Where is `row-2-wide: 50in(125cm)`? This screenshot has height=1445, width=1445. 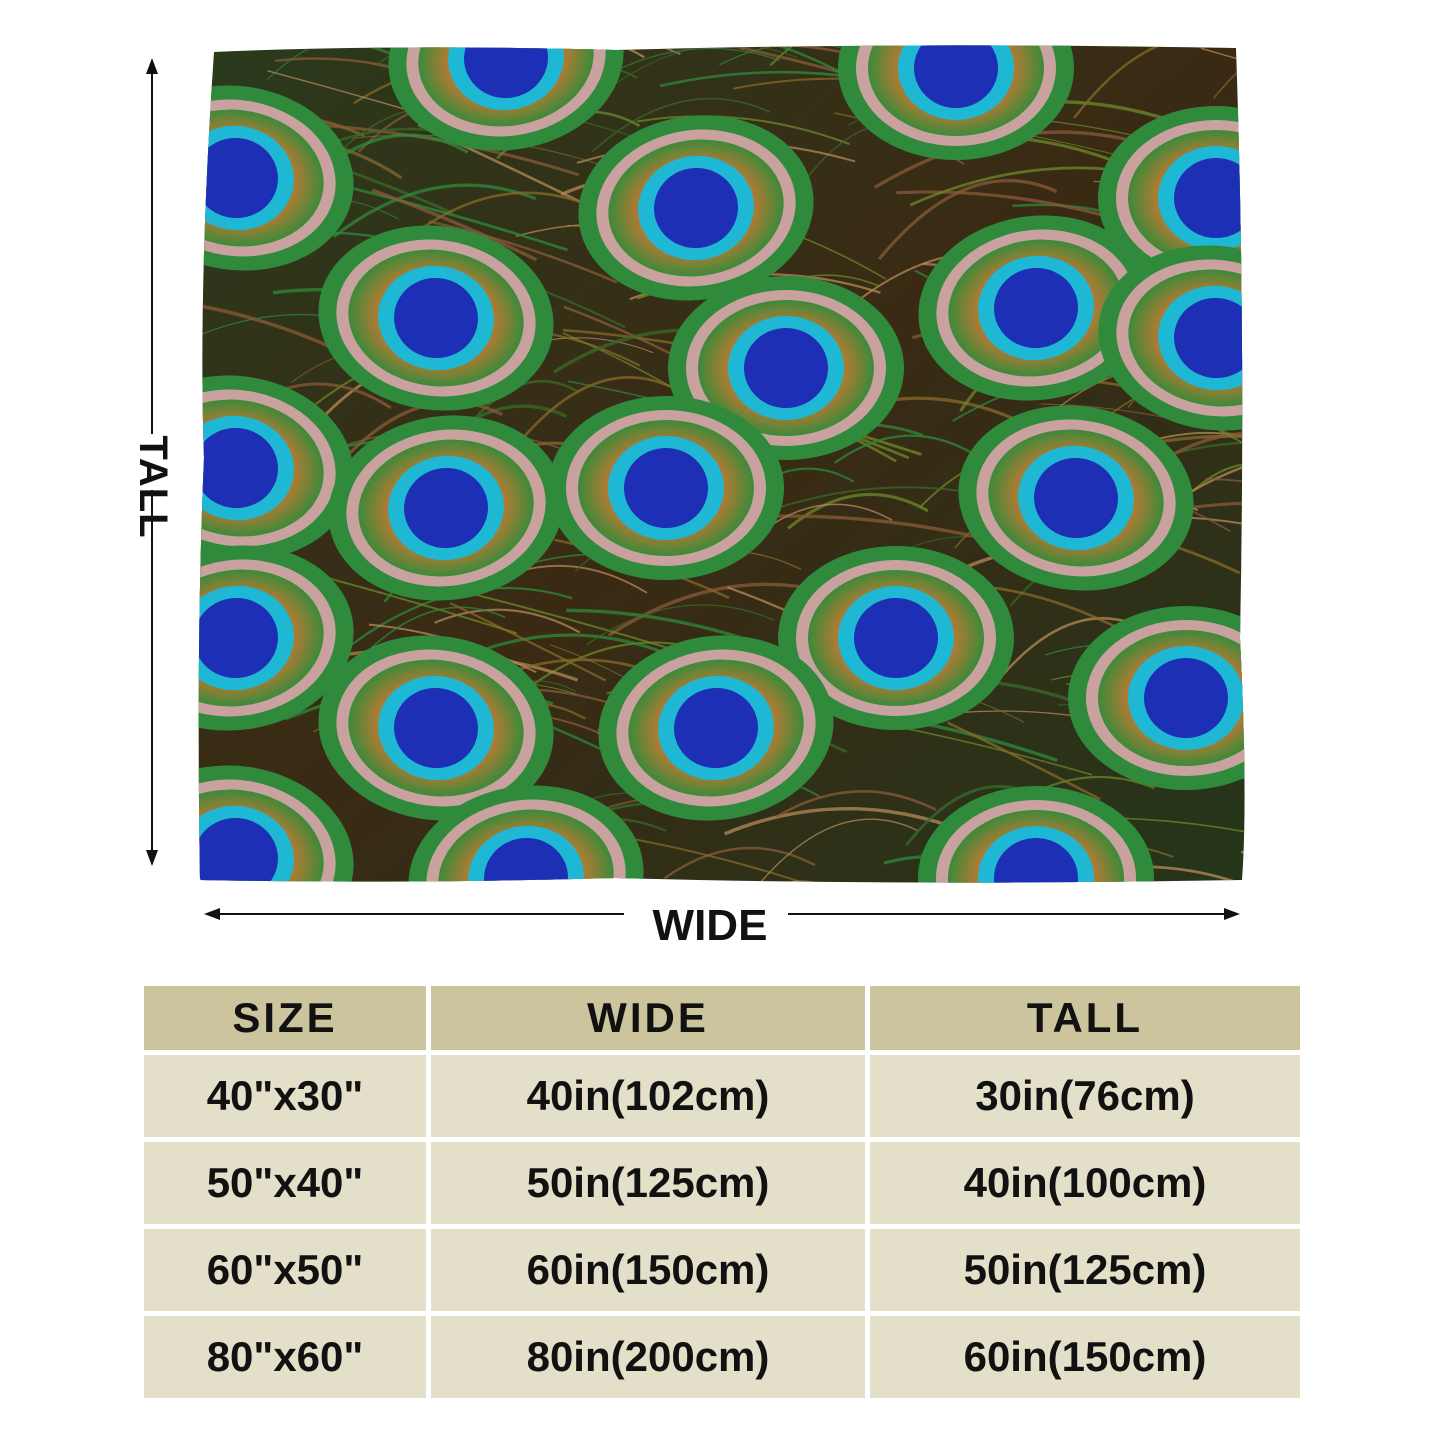 row-2-wide: 50in(125cm) is located at coordinates (648, 1183).